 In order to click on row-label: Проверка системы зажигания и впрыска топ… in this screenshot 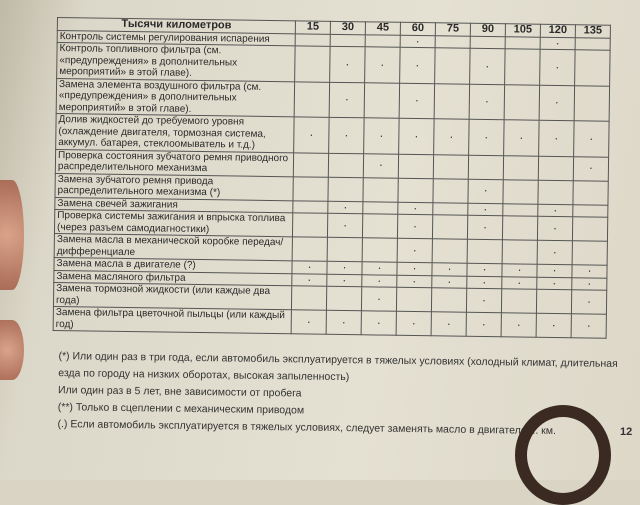, I will do `click(173, 223)`.